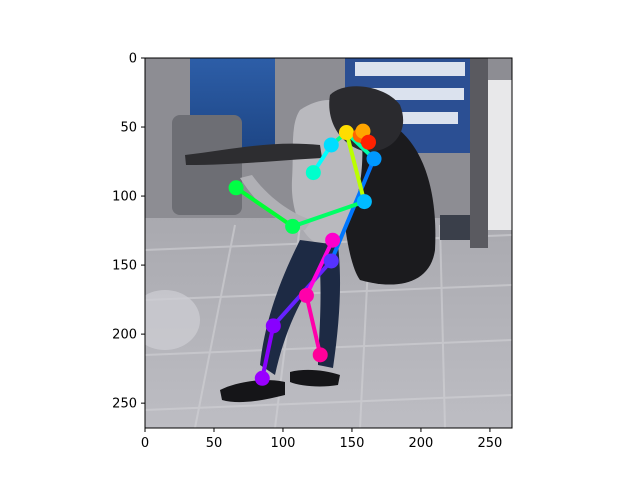  What do you see at coordinates (253, 154) in the screenshot?
I see `carried-object` at bounding box center [253, 154].